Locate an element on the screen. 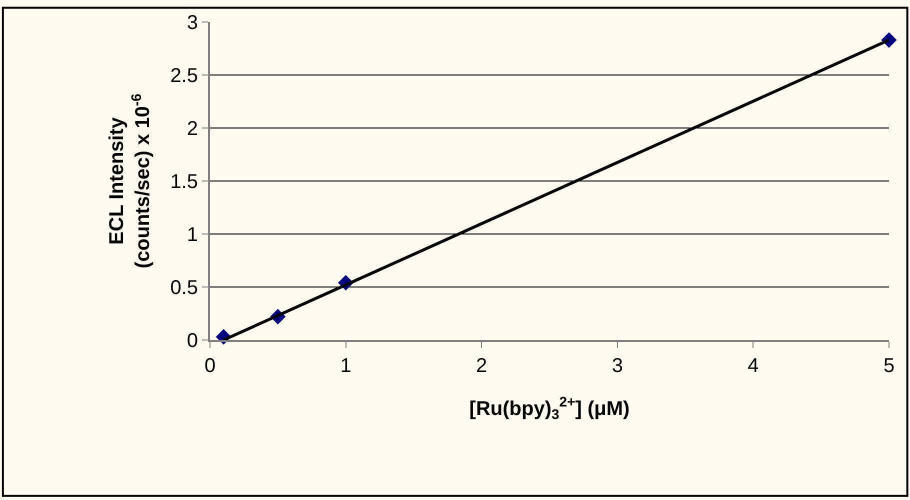 Image resolution: width=910 pixels, height=500 pixels. x-tick-label: 2 is located at coordinates (482, 366).